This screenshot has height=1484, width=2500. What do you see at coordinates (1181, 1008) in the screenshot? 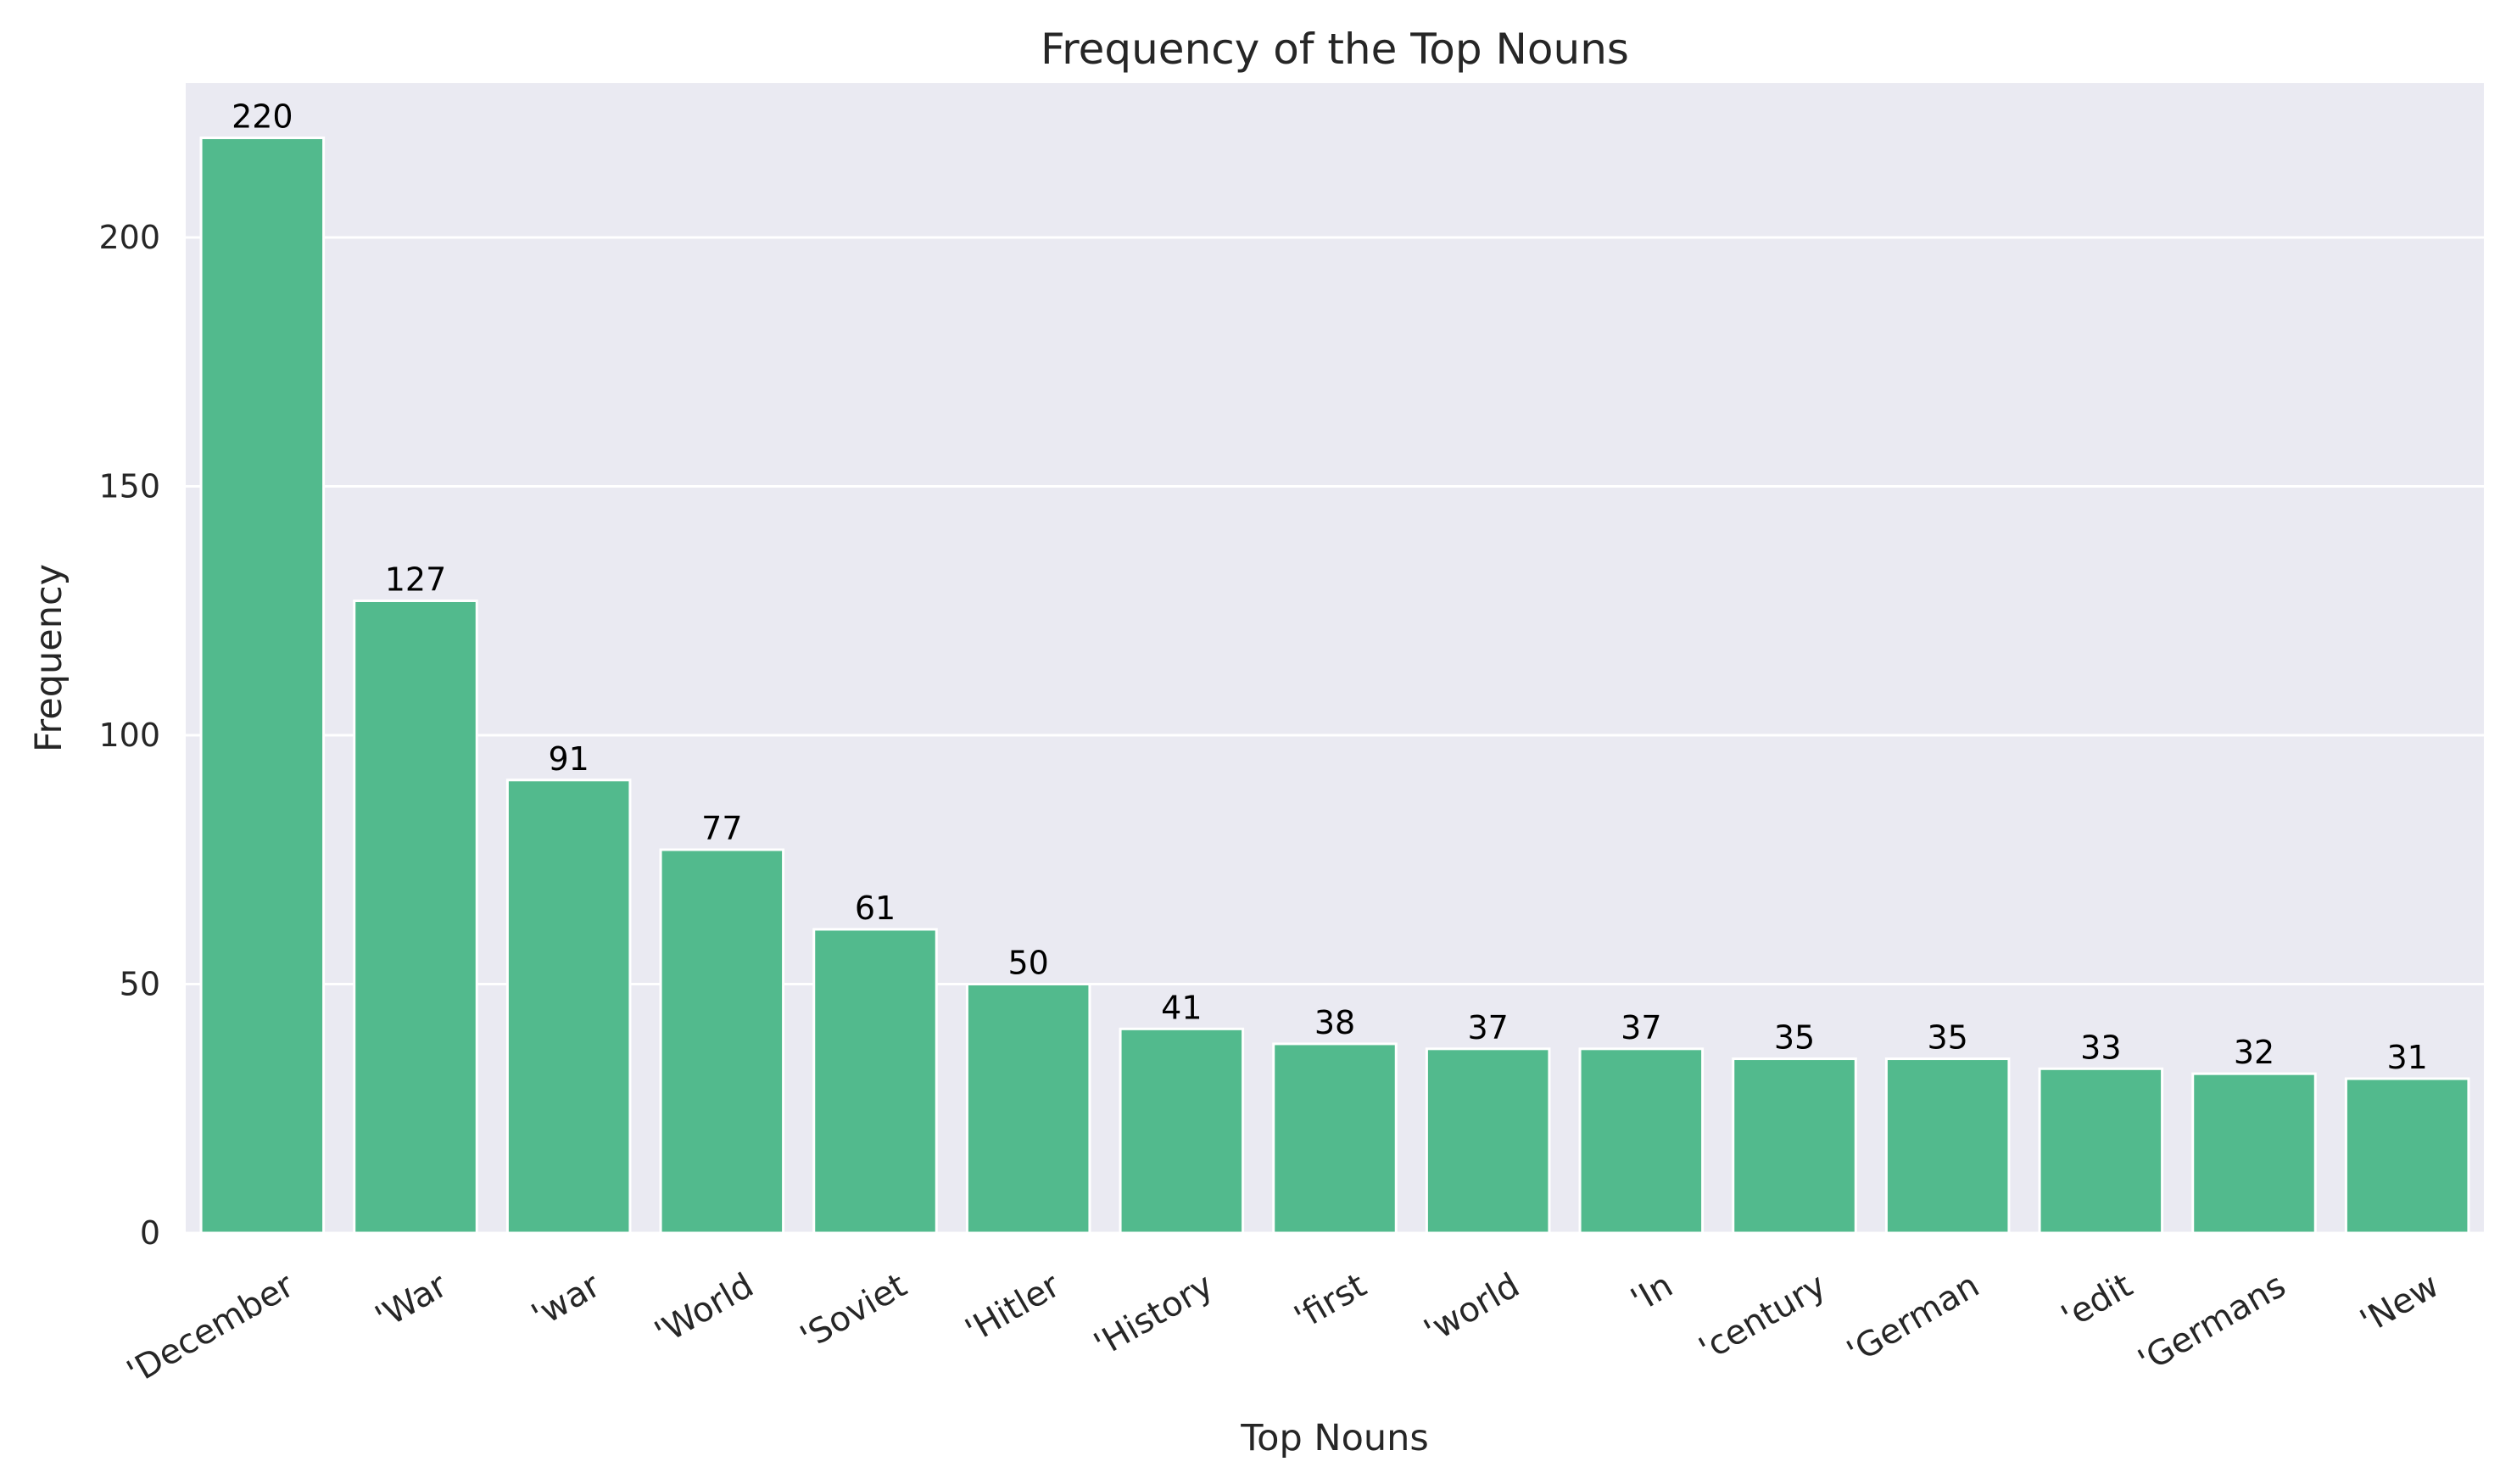
I see `bar-value-label: 41` at bounding box center [1181, 1008].